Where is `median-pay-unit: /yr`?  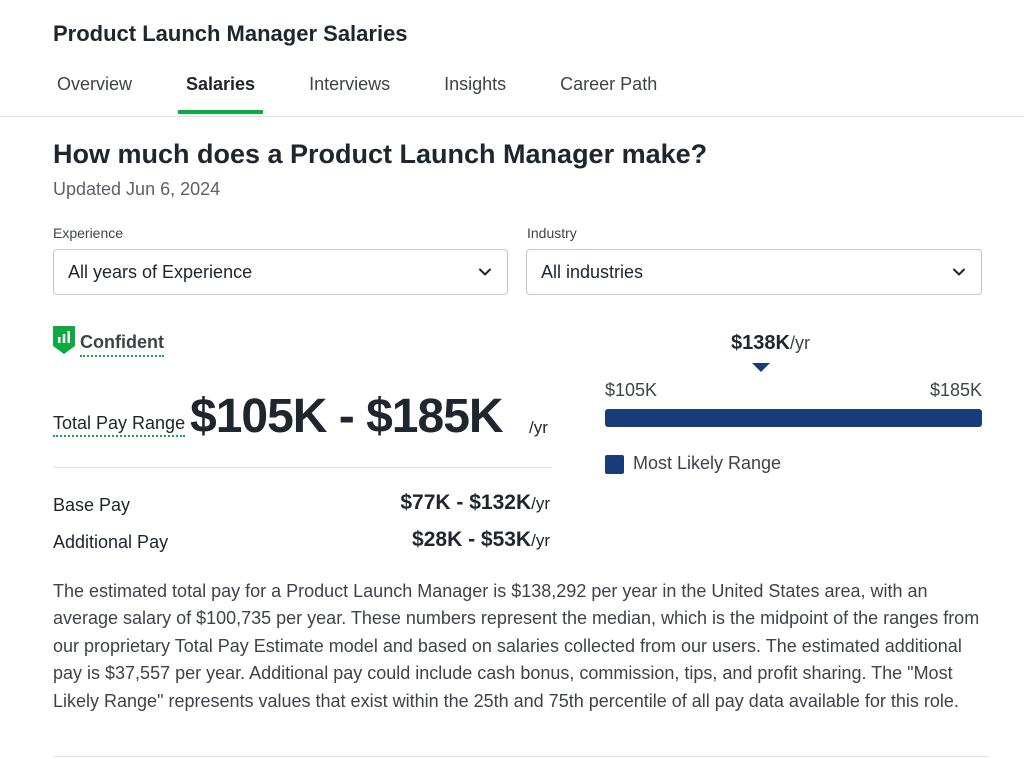
median-pay-unit: /yr is located at coordinates (799, 343).